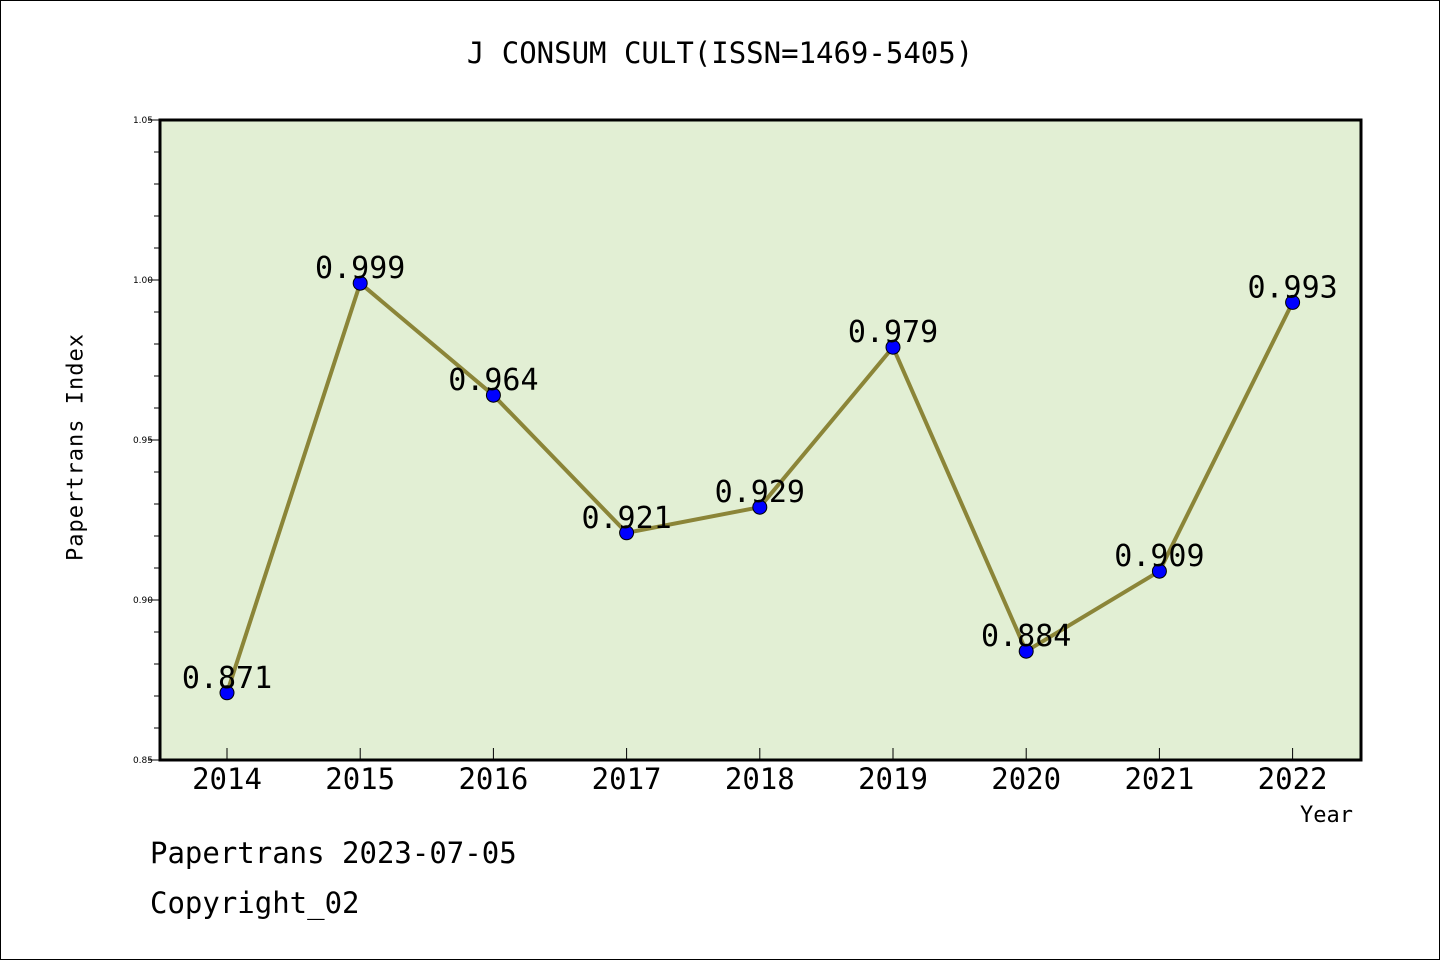  I want to click on y-tick-label: 0.95, so click(143, 441).